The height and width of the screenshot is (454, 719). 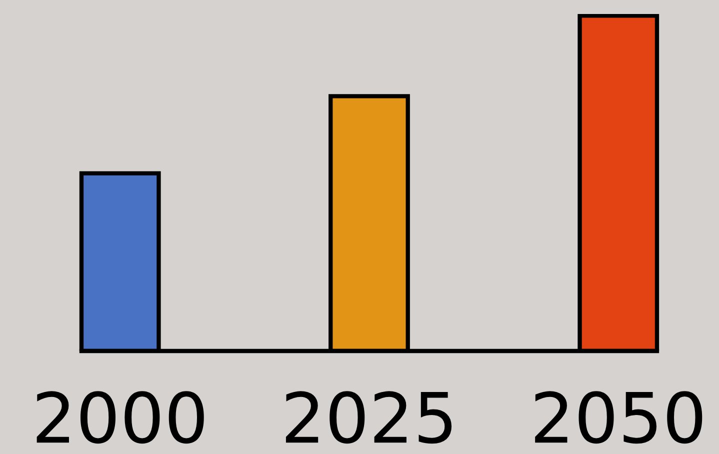 What do you see at coordinates (618, 417) in the screenshot?
I see `x-tick-label: 2050` at bounding box center [618, 417].